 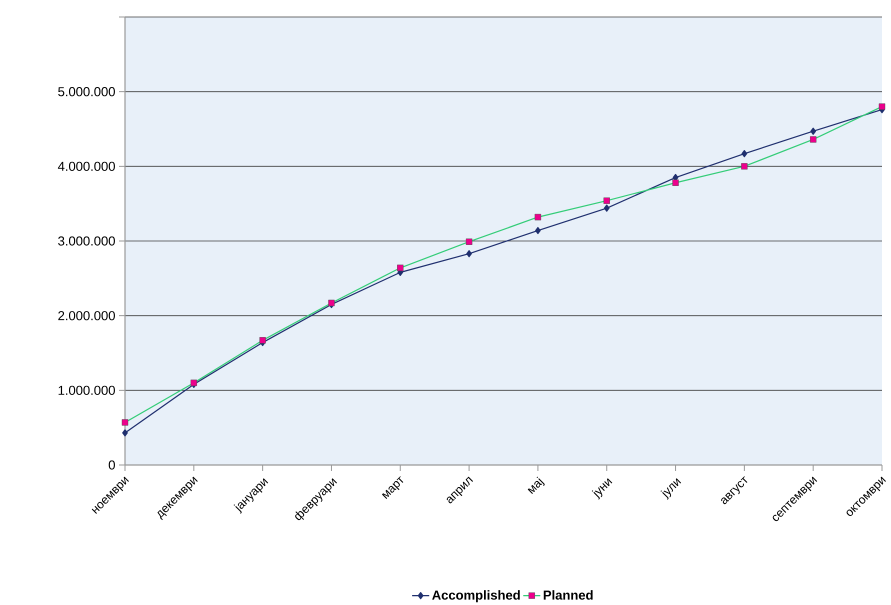 I want to click on y-tick-label: 1.000.000, so click(x=86, y=390).